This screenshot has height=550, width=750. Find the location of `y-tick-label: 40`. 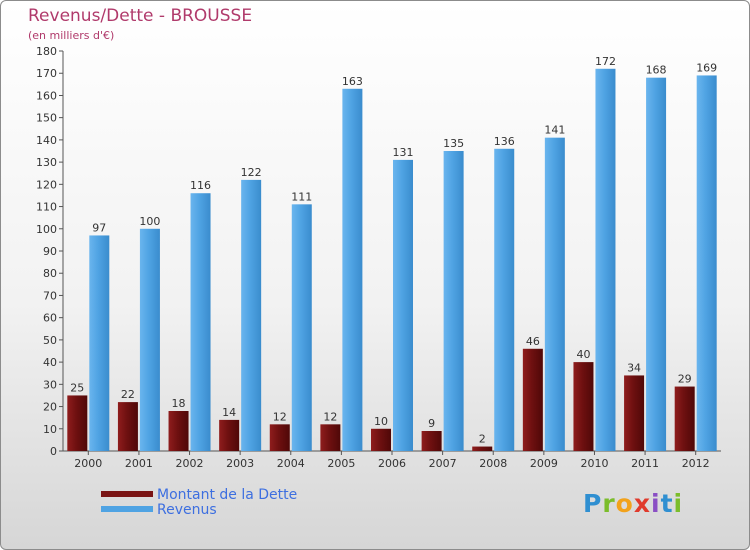

y-tick-label: 40 is located at coordinates (50, 362).